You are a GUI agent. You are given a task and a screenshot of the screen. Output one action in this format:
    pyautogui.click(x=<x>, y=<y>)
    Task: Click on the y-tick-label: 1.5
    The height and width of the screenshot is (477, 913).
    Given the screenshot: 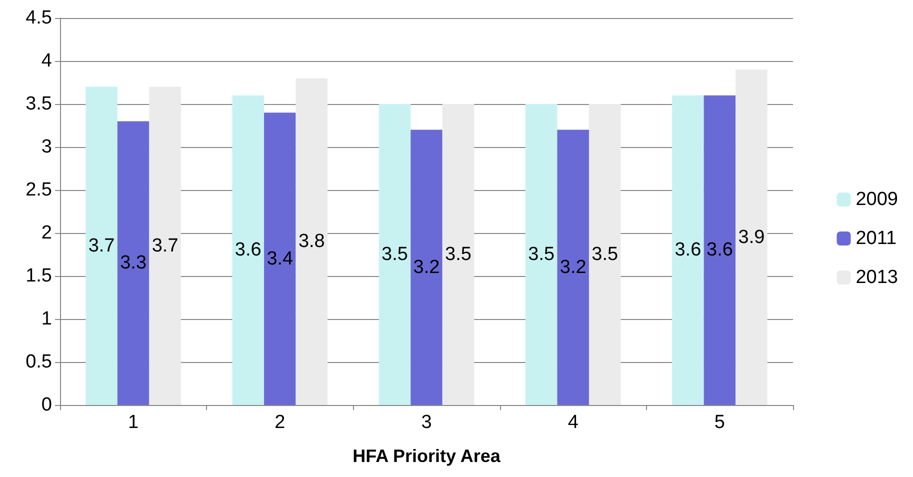 What is the action you would take?
    pyautogui.click(x=39, y=276)
    